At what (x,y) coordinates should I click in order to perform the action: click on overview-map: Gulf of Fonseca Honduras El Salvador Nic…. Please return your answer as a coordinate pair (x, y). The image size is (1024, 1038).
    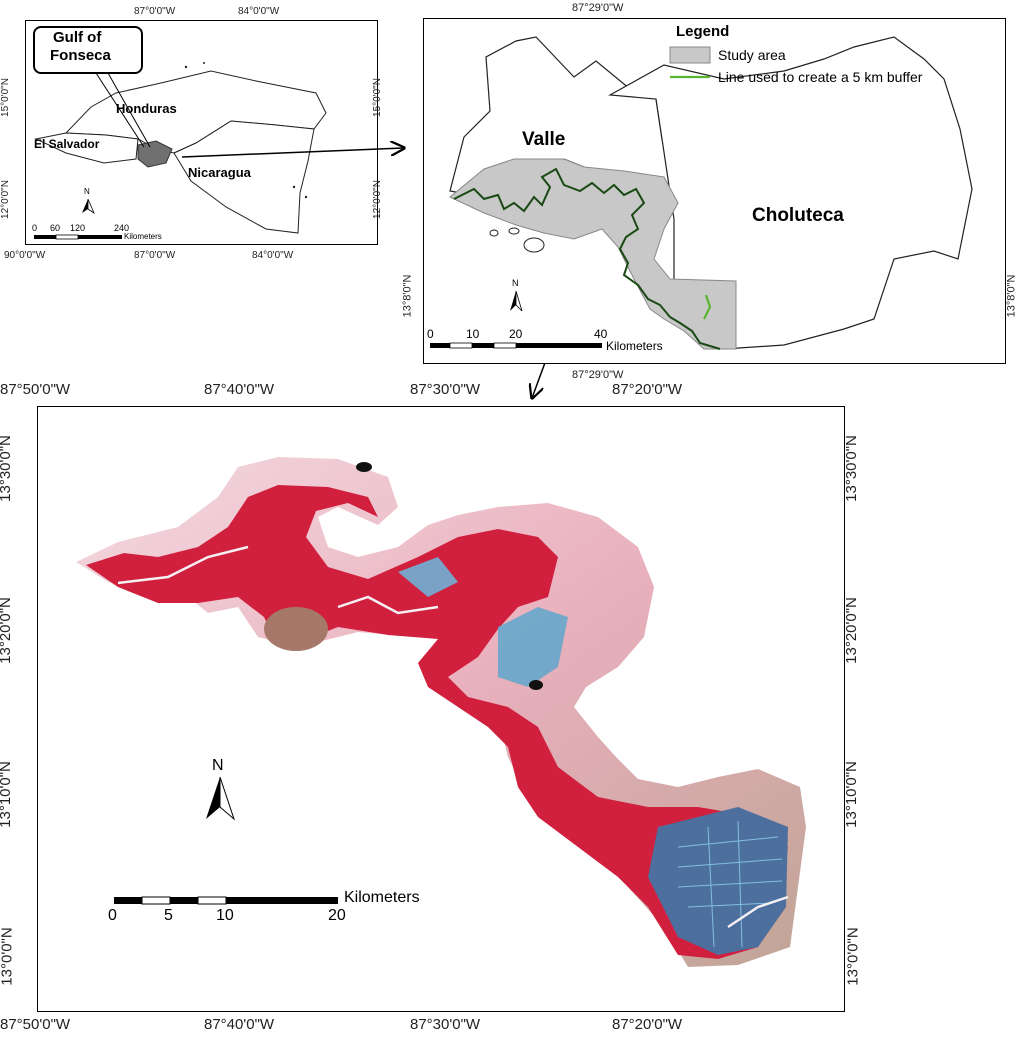
    Looking at the image, I should click on (201, 132).